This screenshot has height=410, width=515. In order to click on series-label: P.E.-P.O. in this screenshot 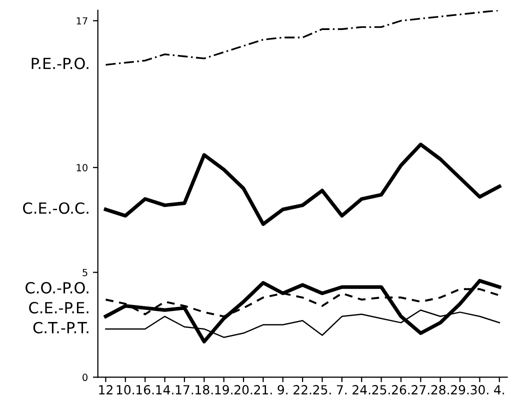, I will do `click(60, 64)`.